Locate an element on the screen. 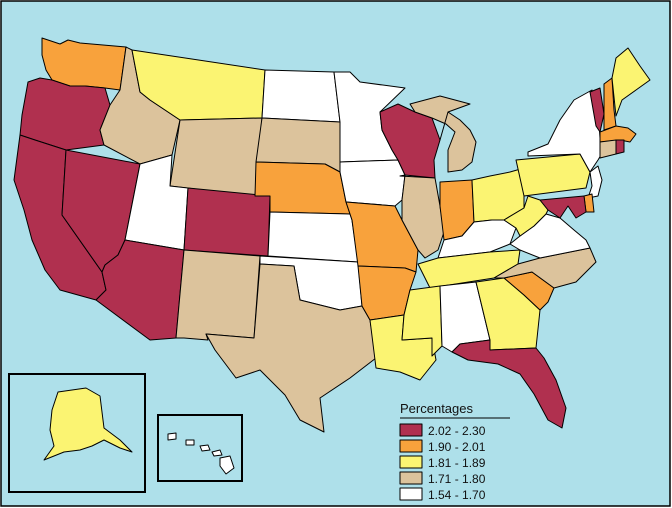 The height and width of the screenshot is (508, 672). state-new-jersey is located at coordinates (595, 182).